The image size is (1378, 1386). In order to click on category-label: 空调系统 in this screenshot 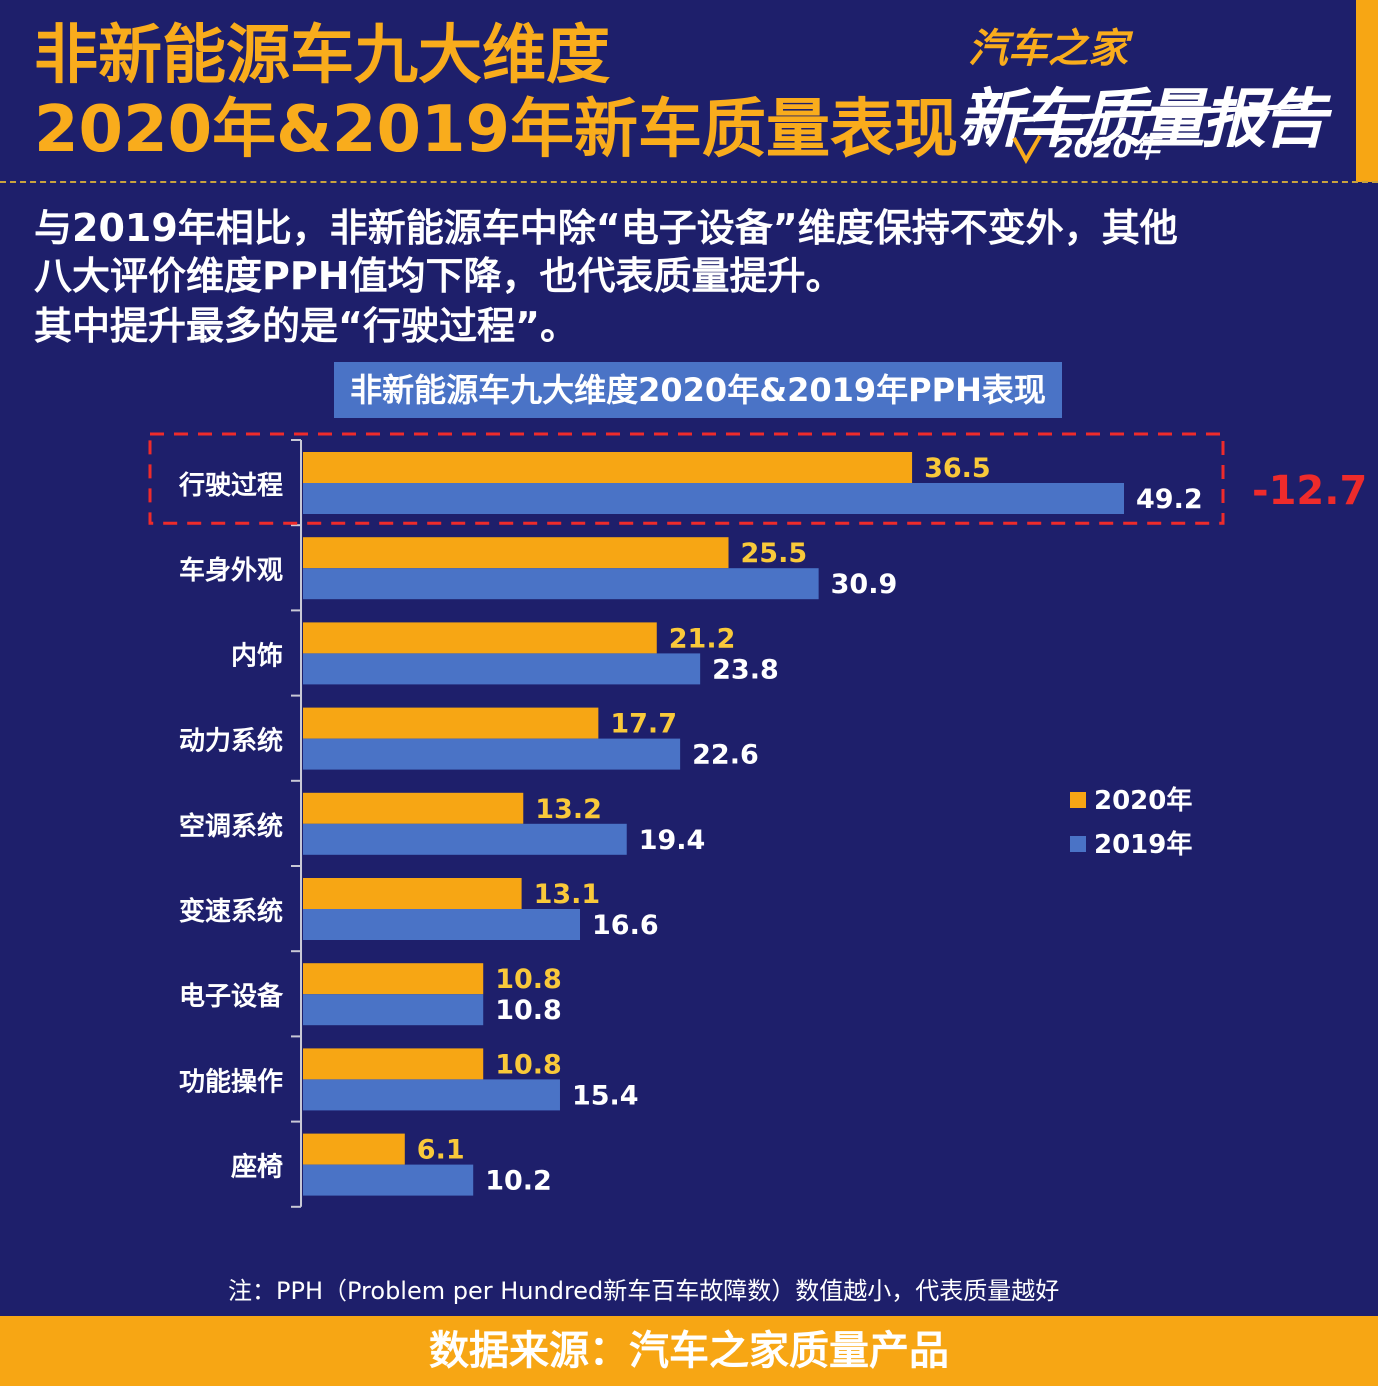, I will do `click(231, 826)`.